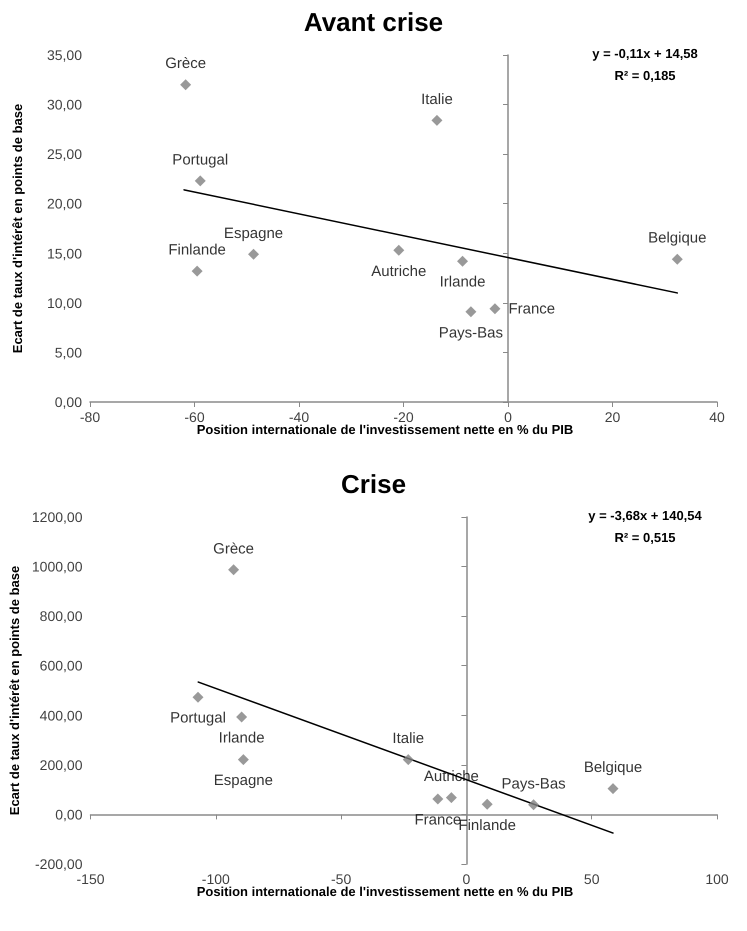 This screenshot has width=747, height=931. I want to click on x-tick-label: 50, so click(592, 879).